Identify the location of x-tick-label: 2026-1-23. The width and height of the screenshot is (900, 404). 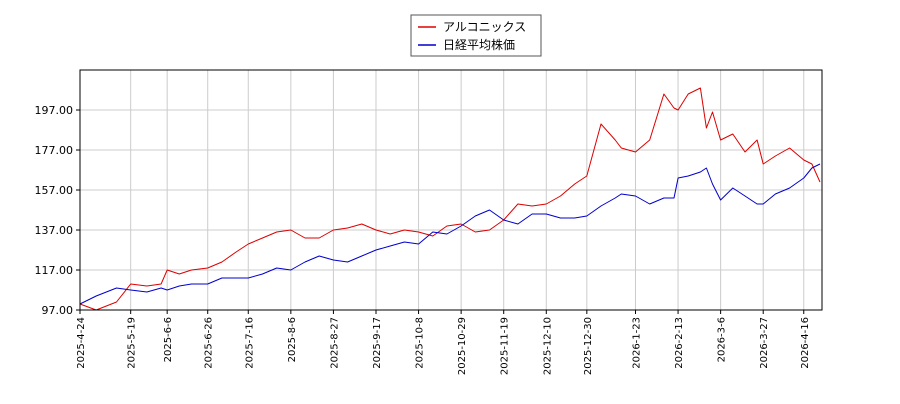
(636, 343).